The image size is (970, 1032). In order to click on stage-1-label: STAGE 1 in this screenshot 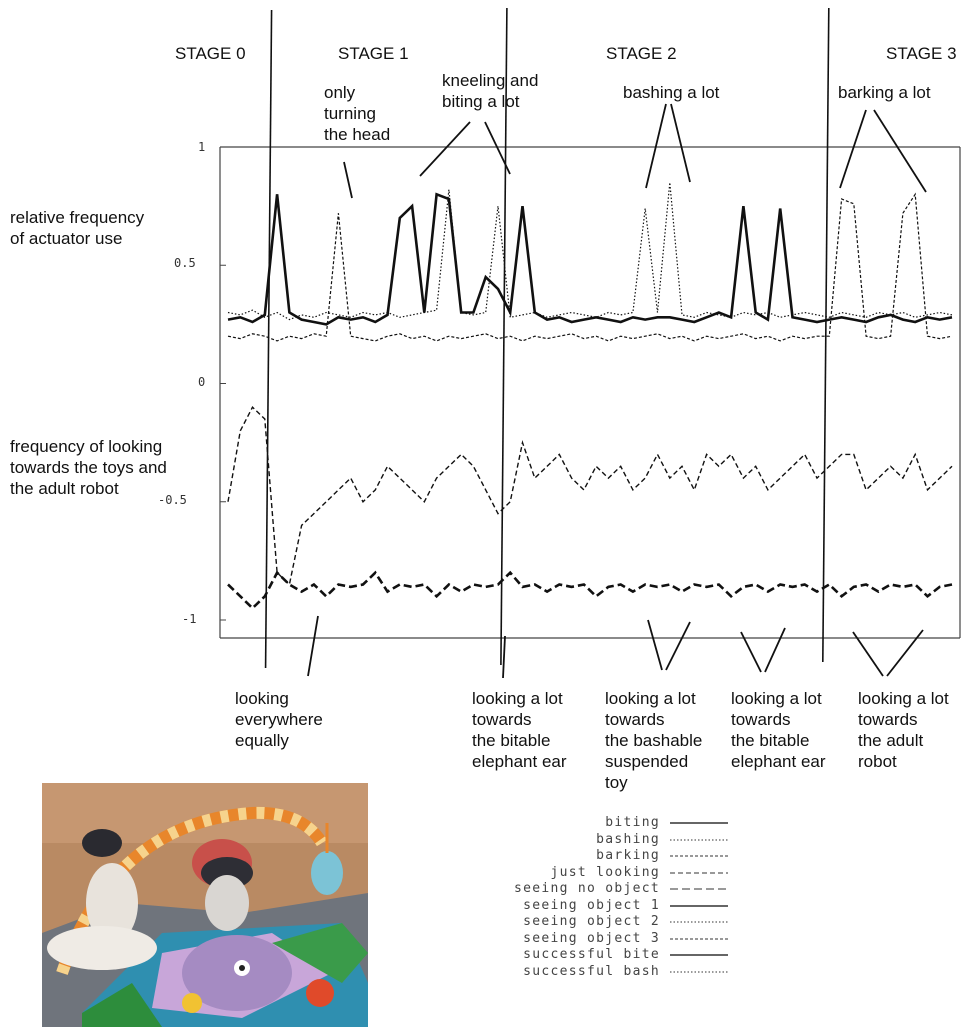, I will do `click(373, 53)`.